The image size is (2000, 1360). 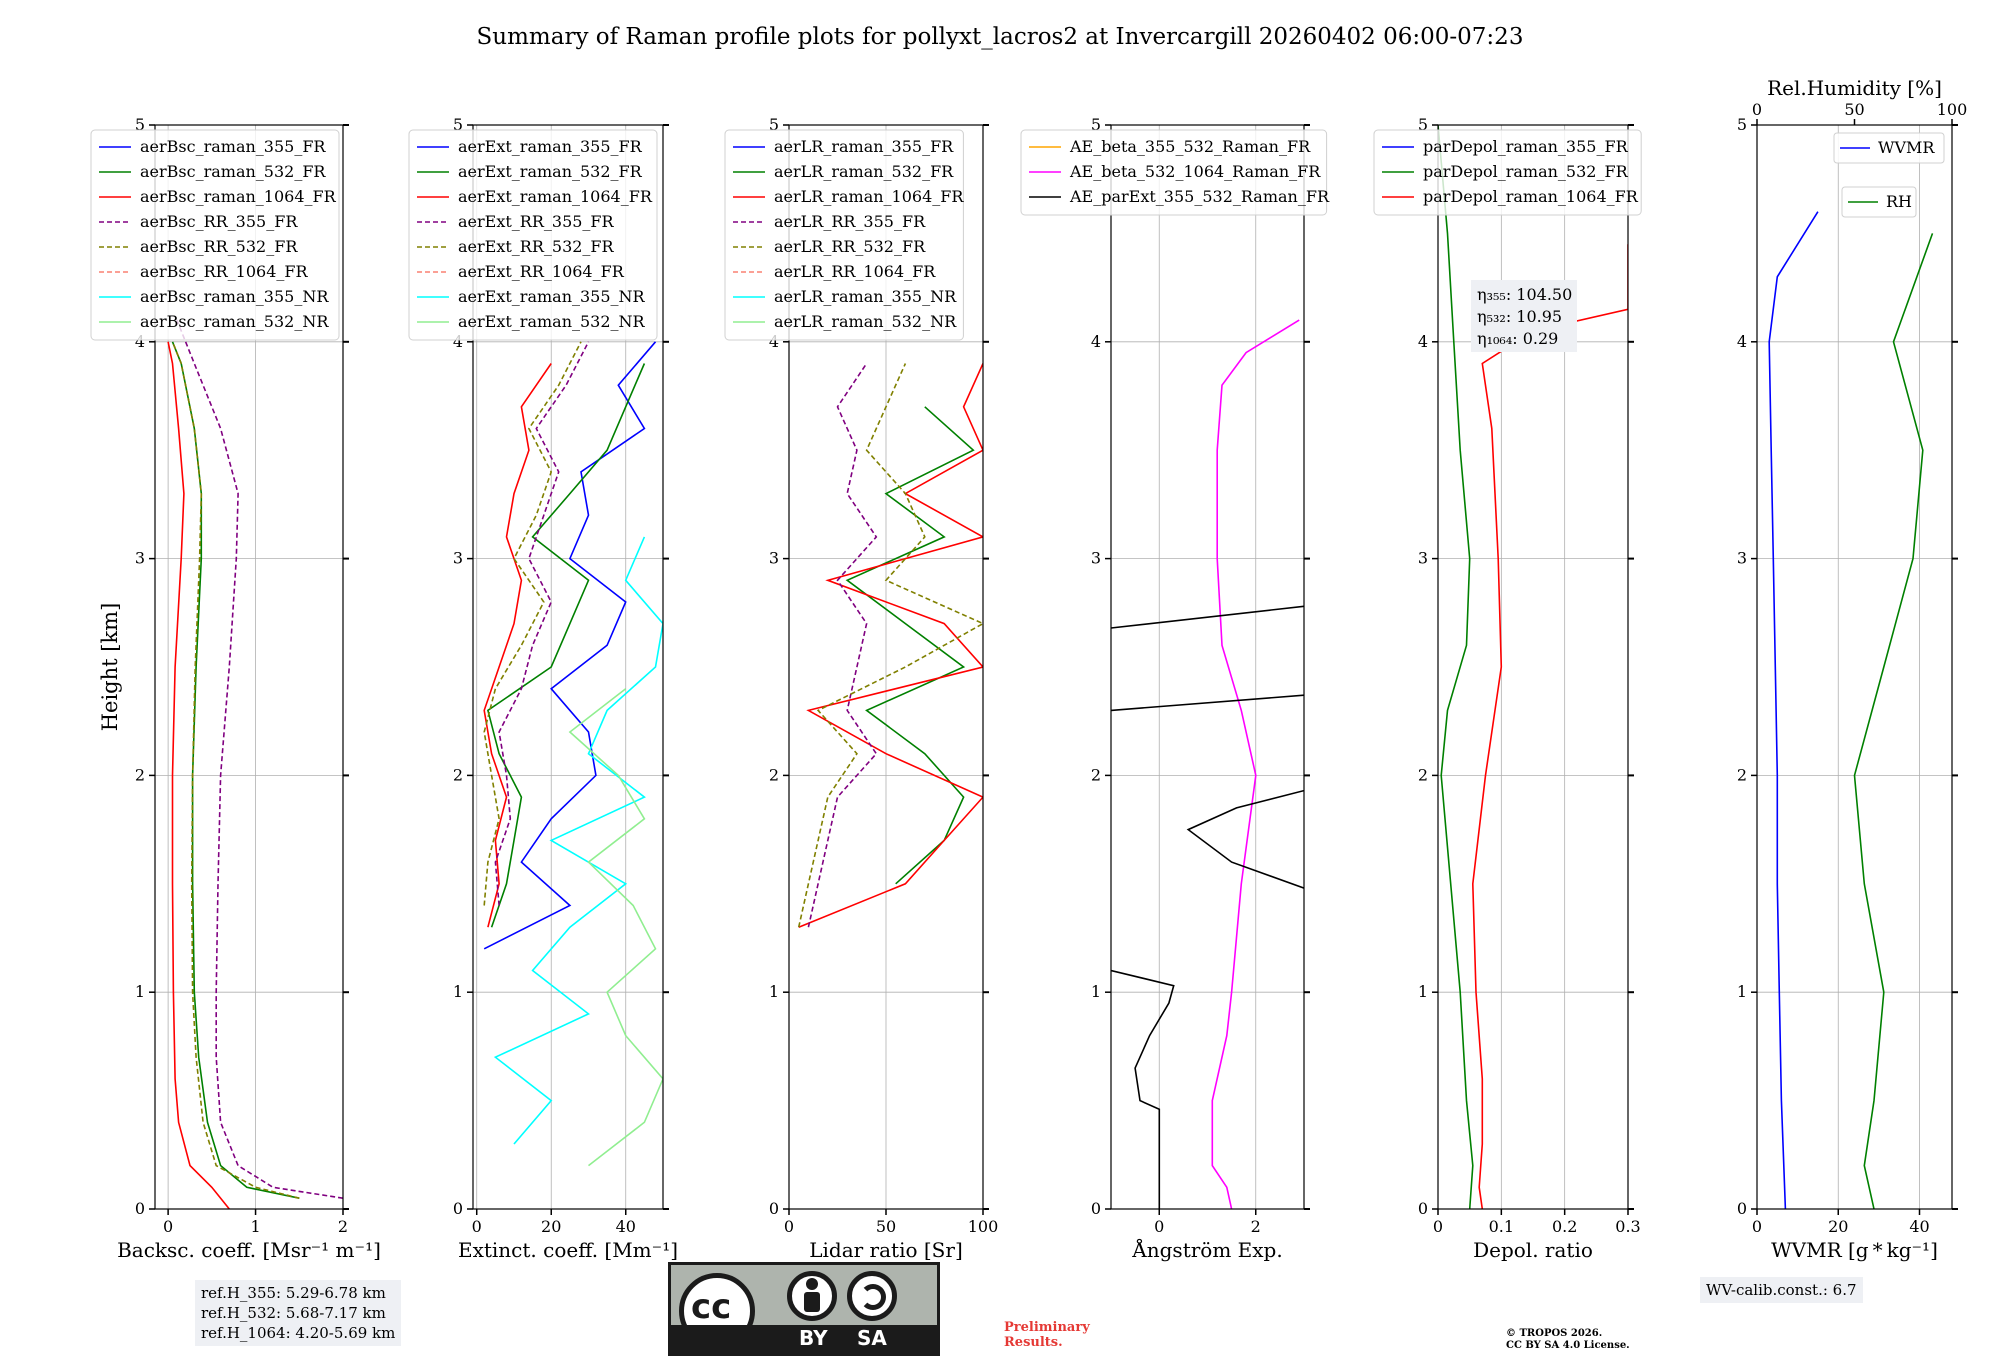 I want to click on series-line-WVMR, so click(x=1793, y=710).